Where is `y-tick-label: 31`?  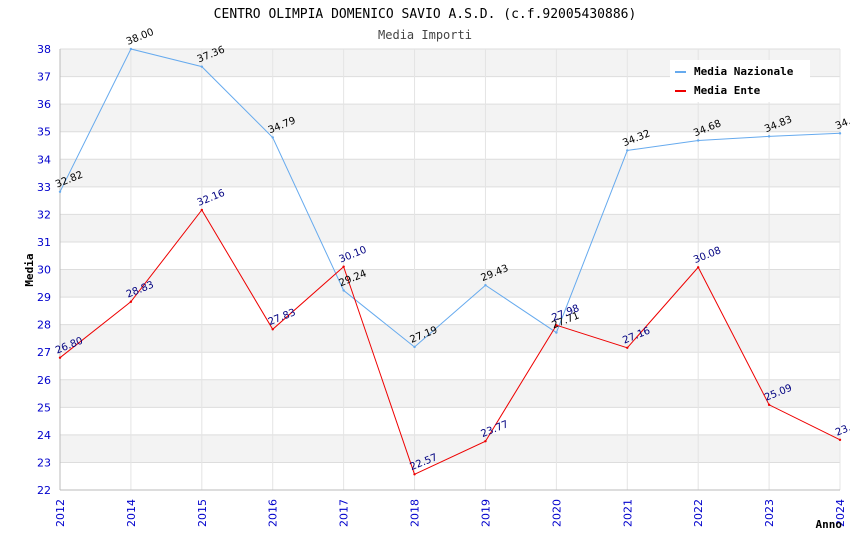
y-tick-label: 31 is located at coordinates (44, 242).